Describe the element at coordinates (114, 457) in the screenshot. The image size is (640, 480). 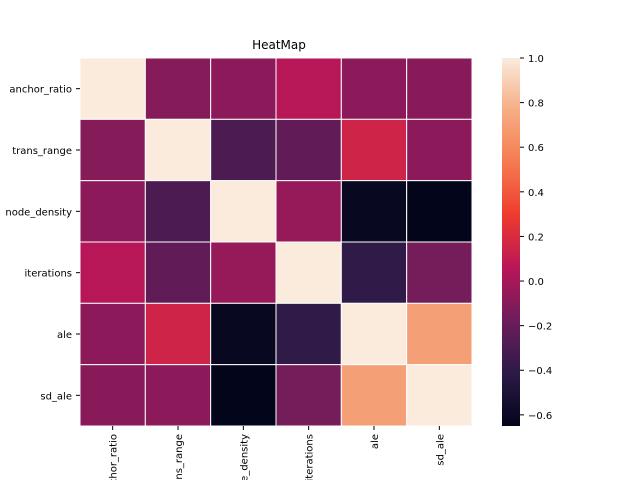
I see `x-tick-label: anchor_ratio` at that location.